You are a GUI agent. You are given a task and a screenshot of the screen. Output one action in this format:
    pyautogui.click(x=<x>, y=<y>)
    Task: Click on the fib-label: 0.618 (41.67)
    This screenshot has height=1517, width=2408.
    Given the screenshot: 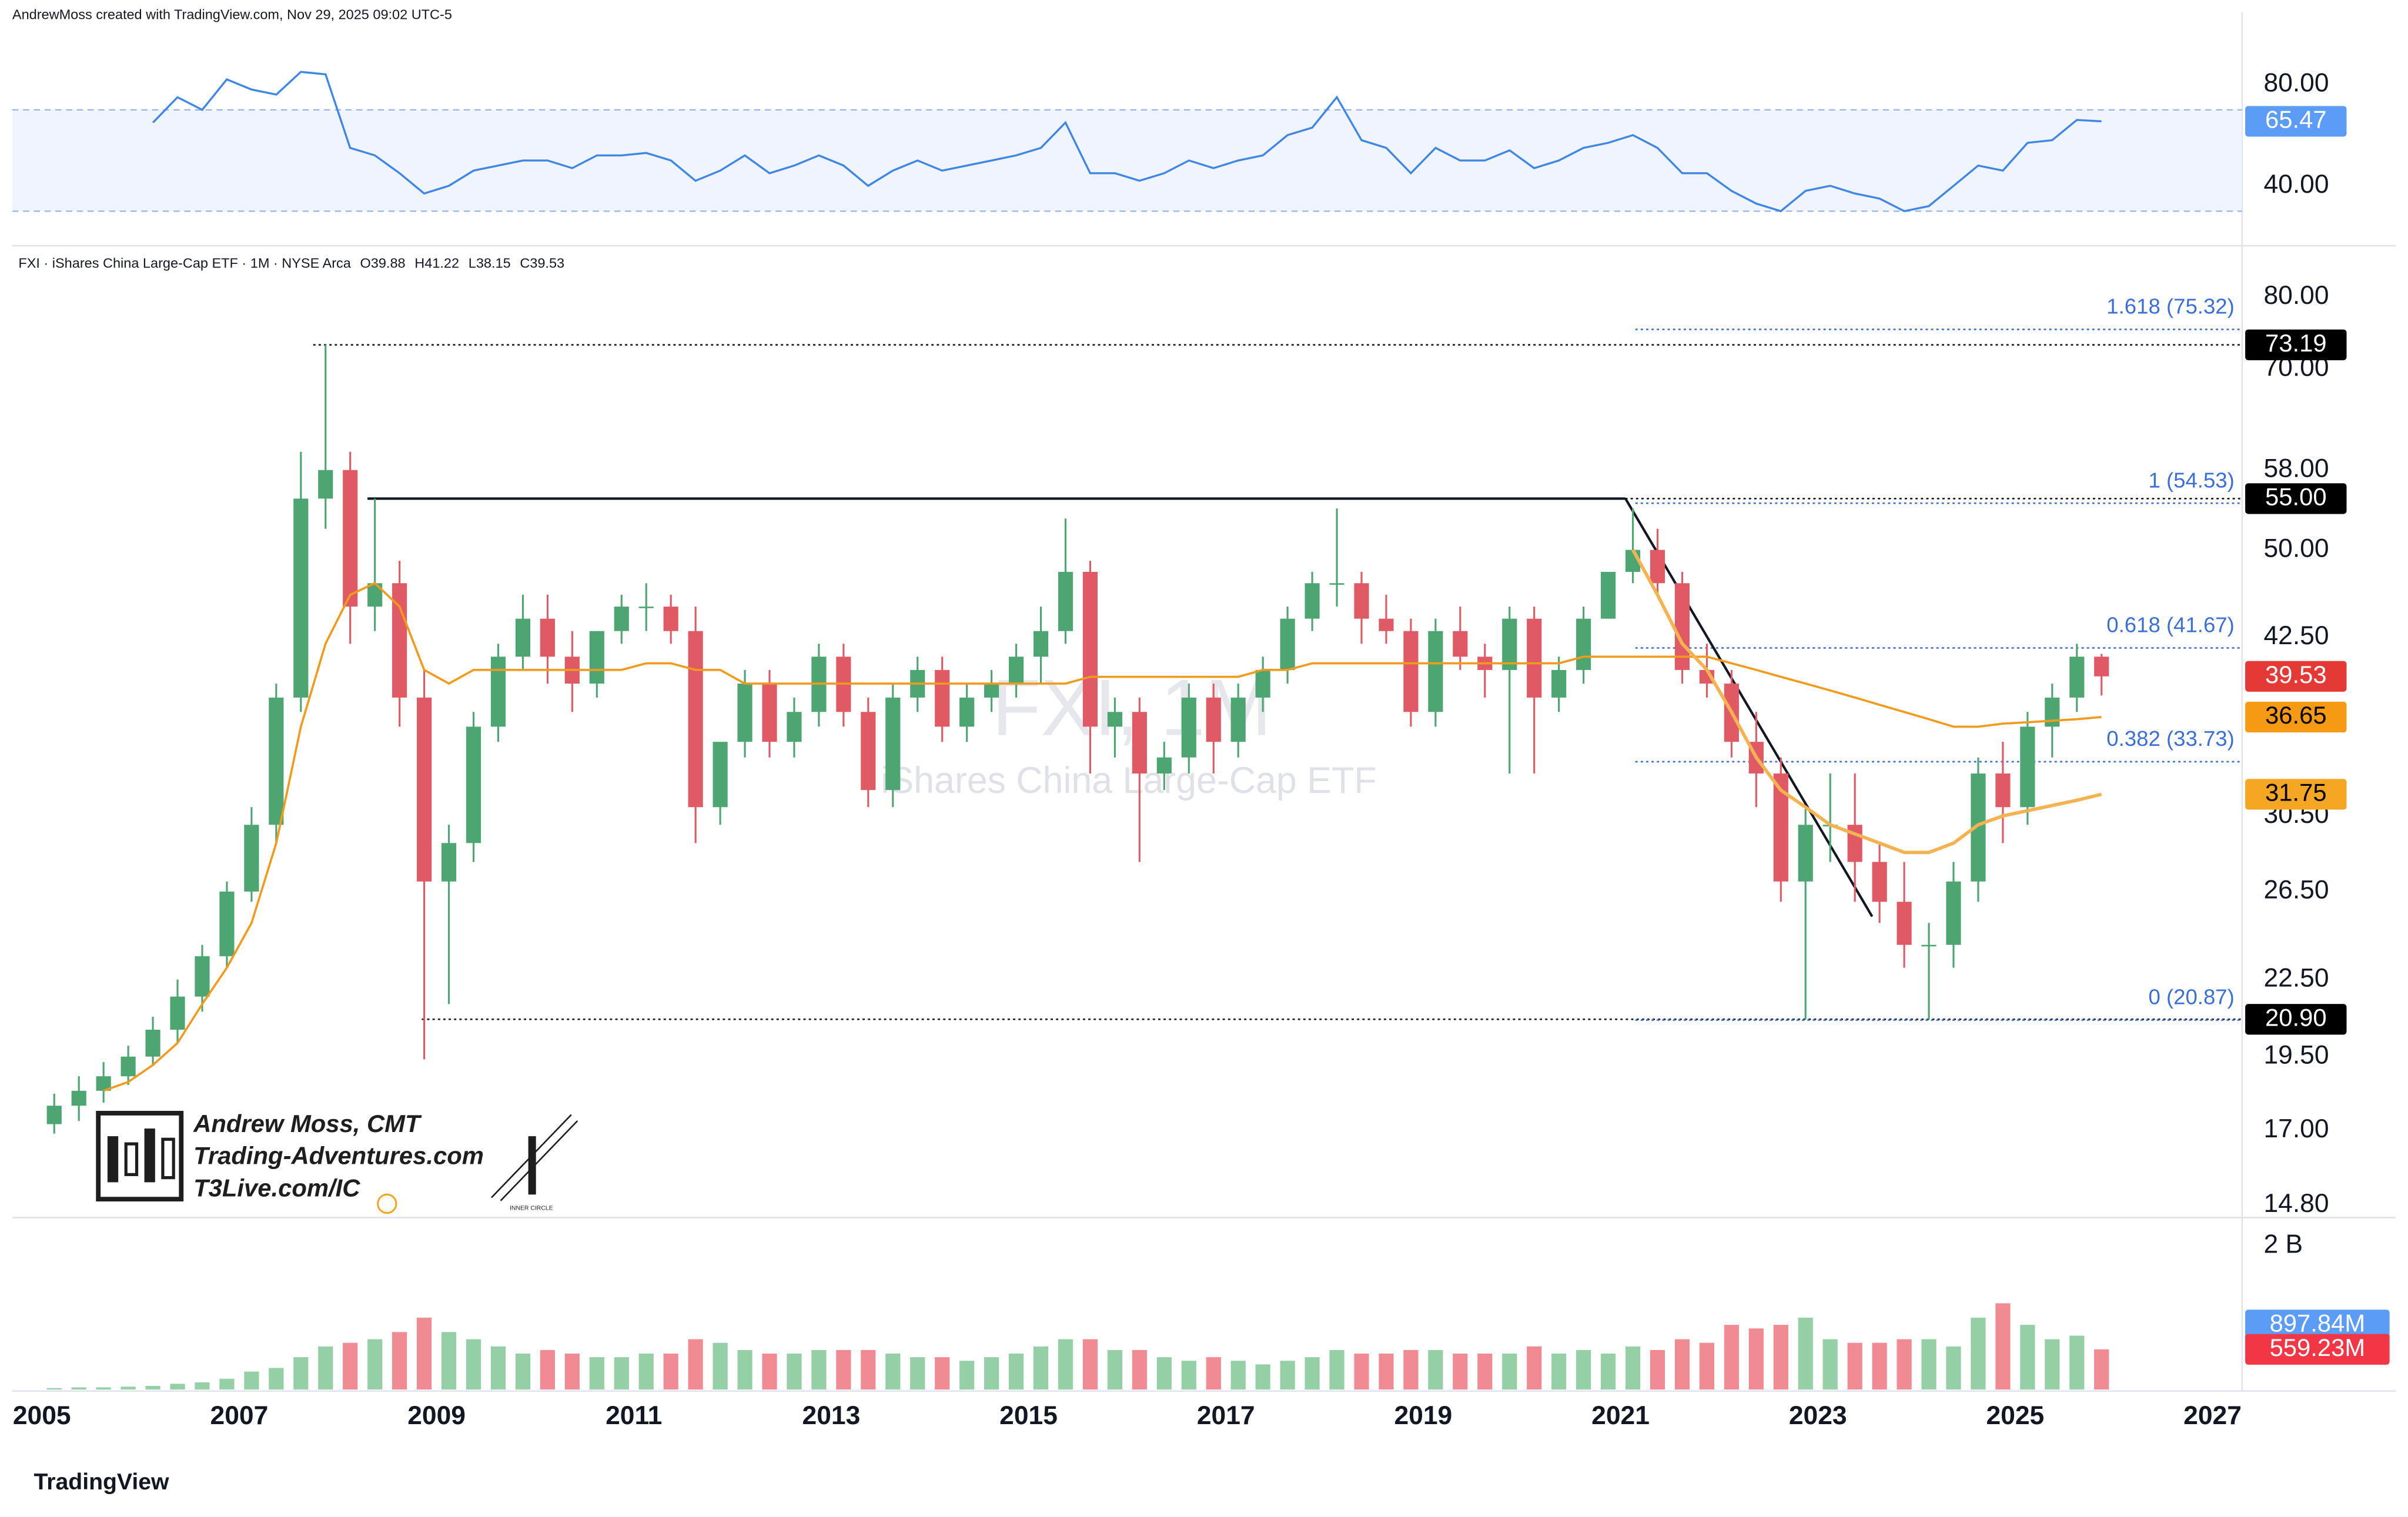 What is the action you would take?
    pyautogui.click(x=2170, y=625)
    